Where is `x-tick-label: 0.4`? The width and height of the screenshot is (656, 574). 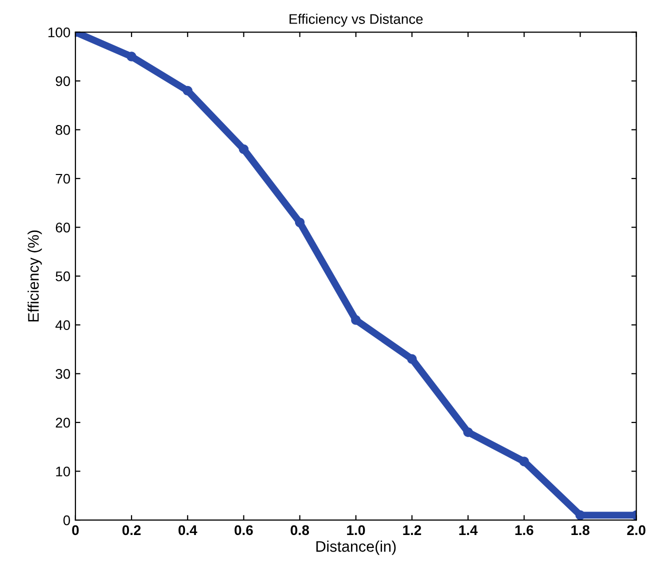 x-tick-label: 0.4 is located at coordinates (188, 530).